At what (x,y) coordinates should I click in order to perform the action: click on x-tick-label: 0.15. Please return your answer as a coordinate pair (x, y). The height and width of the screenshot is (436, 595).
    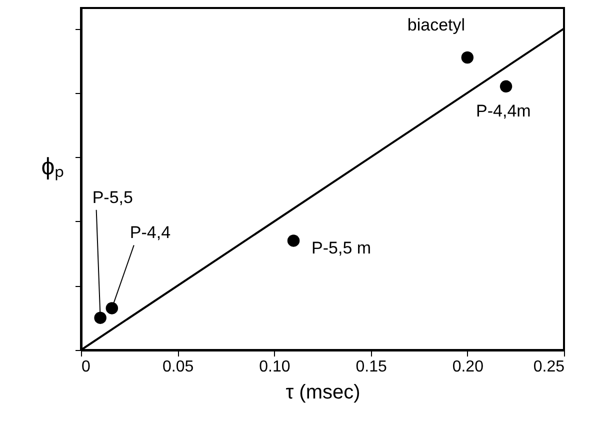
    Looking at the image, I should click on (371, 367).